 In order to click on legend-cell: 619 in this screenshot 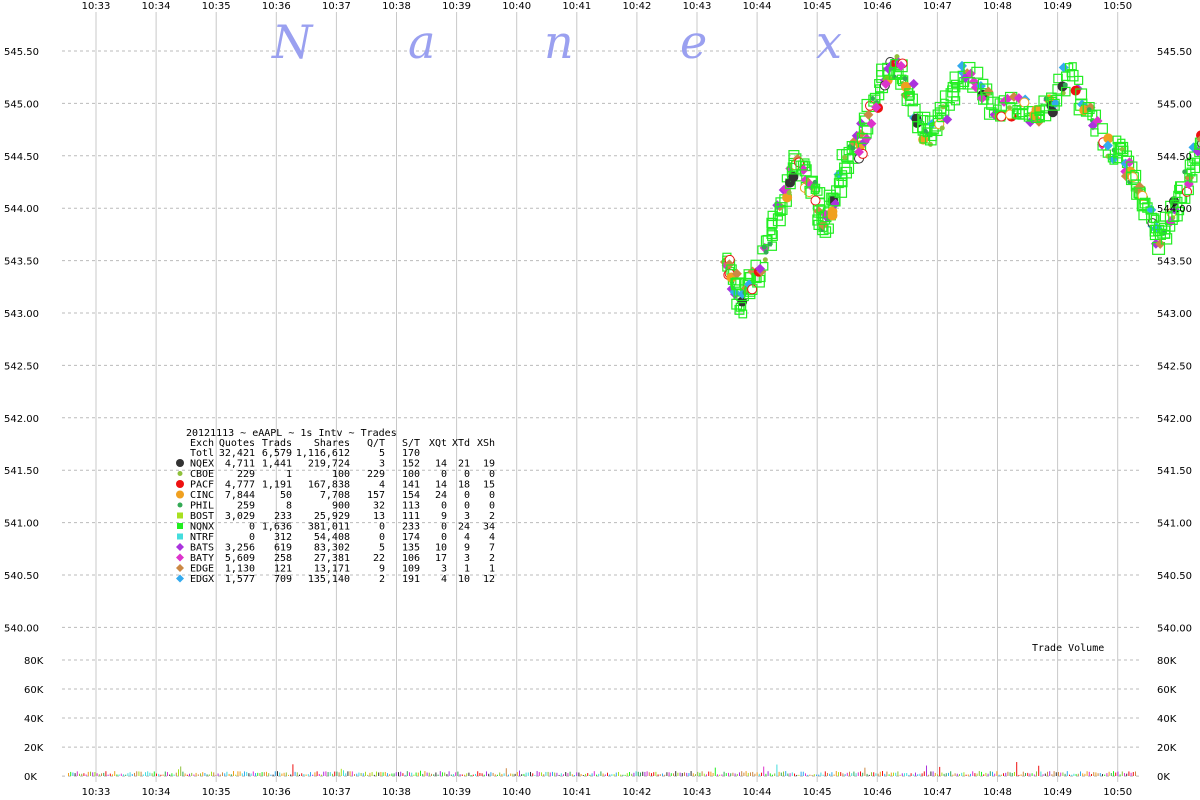, I will do `click(283, 548)`.